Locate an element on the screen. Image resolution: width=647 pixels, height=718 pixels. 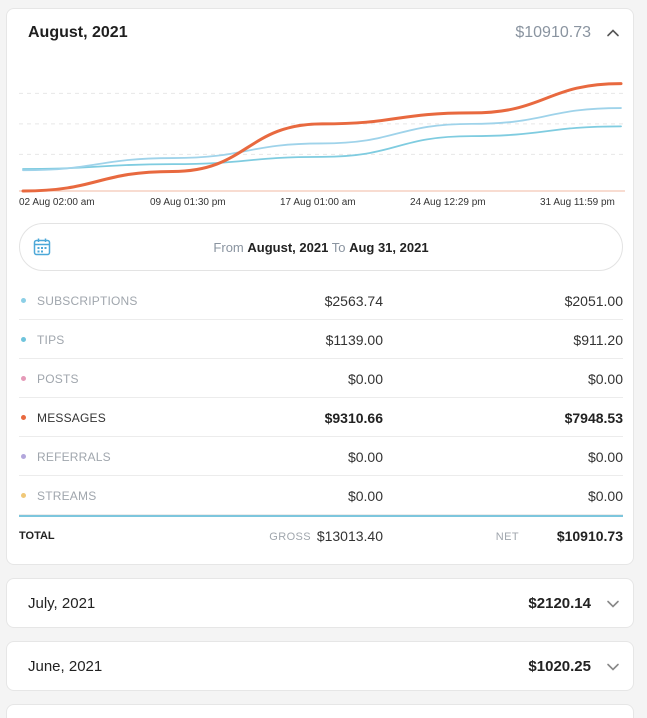
date-range-picker: From August, 2021 To Aug 31, 2021 is located at coordinates (321, 247).